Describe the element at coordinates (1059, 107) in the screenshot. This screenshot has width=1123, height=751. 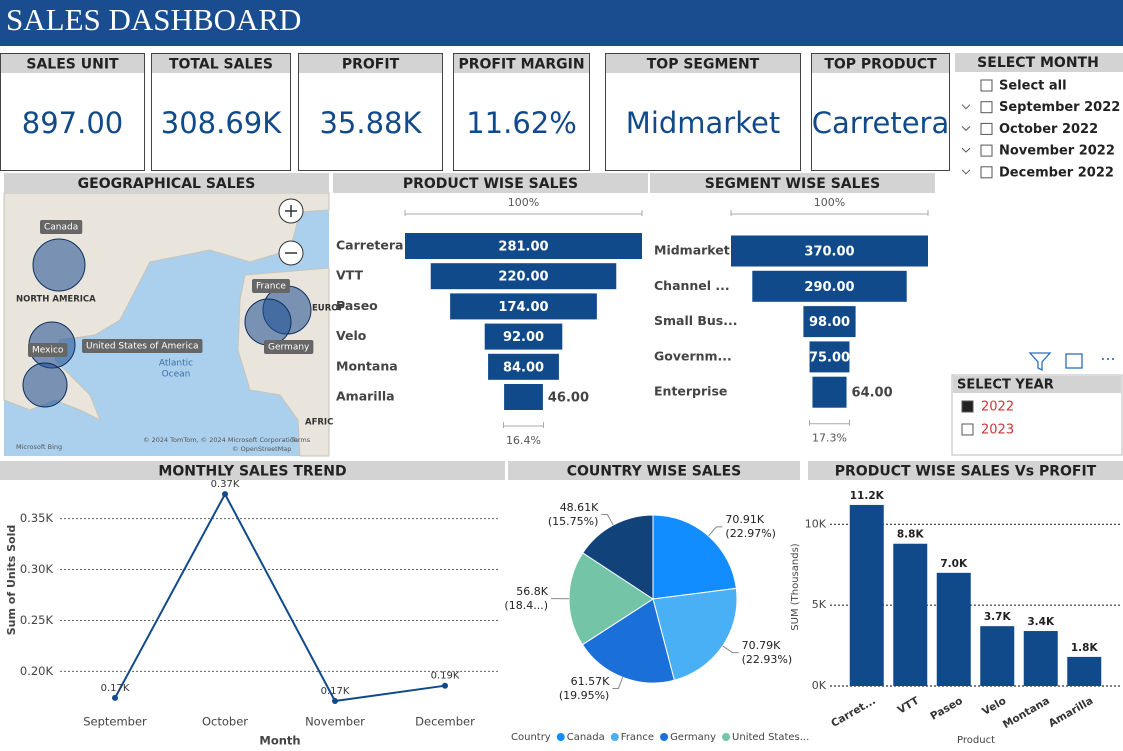
I see `slicer-item: September 2022` at that location.